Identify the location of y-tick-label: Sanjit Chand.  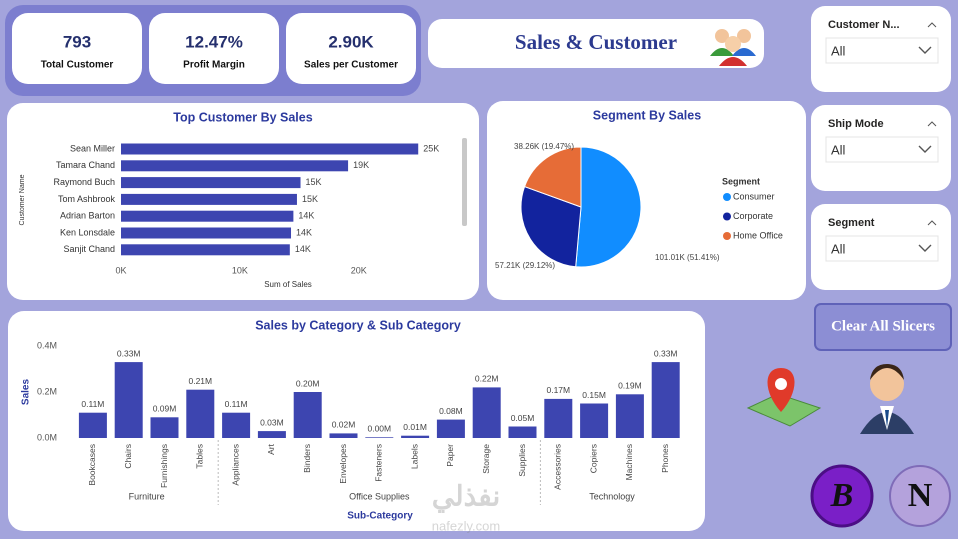
(89, 249).